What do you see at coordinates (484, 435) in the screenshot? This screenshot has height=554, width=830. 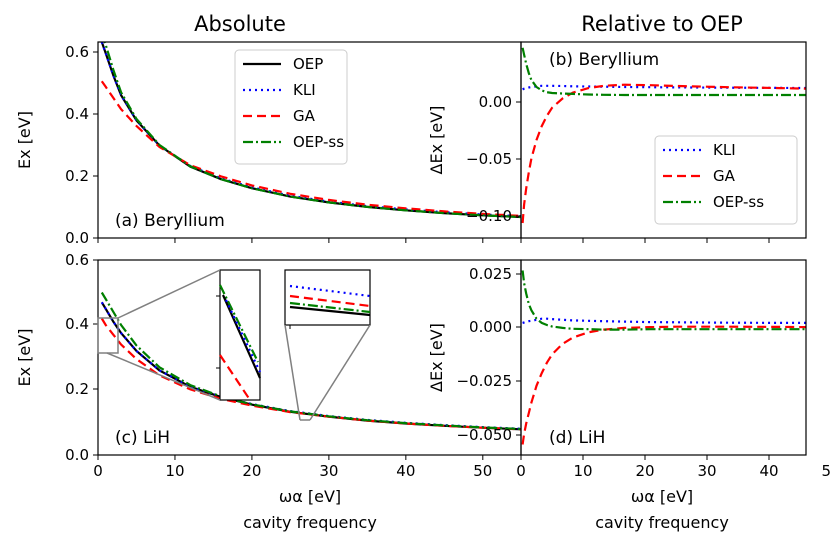 I see `y-tick-label: −0.050` at bounding box center [484, 435].